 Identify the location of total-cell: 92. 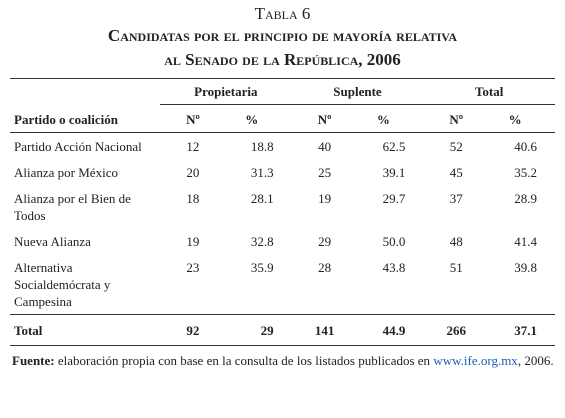
(193, 330).